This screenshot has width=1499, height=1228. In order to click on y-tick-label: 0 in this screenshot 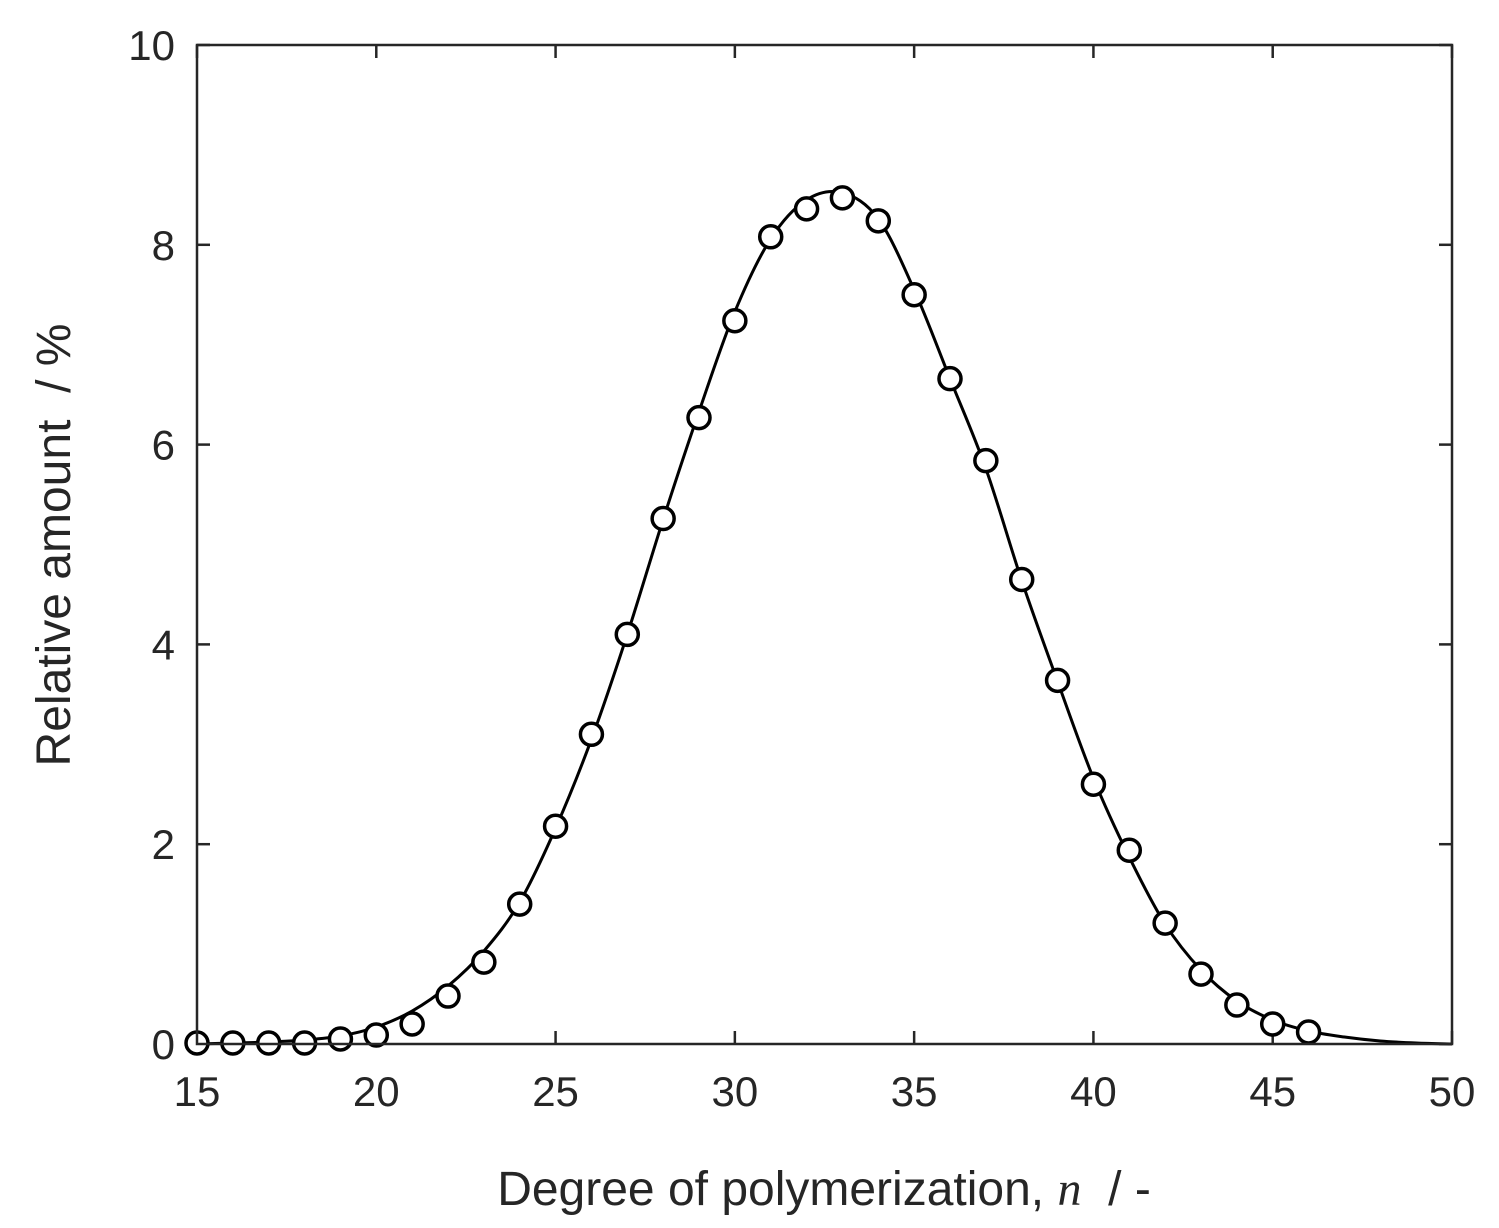, I will do `click(163, 1044)`.